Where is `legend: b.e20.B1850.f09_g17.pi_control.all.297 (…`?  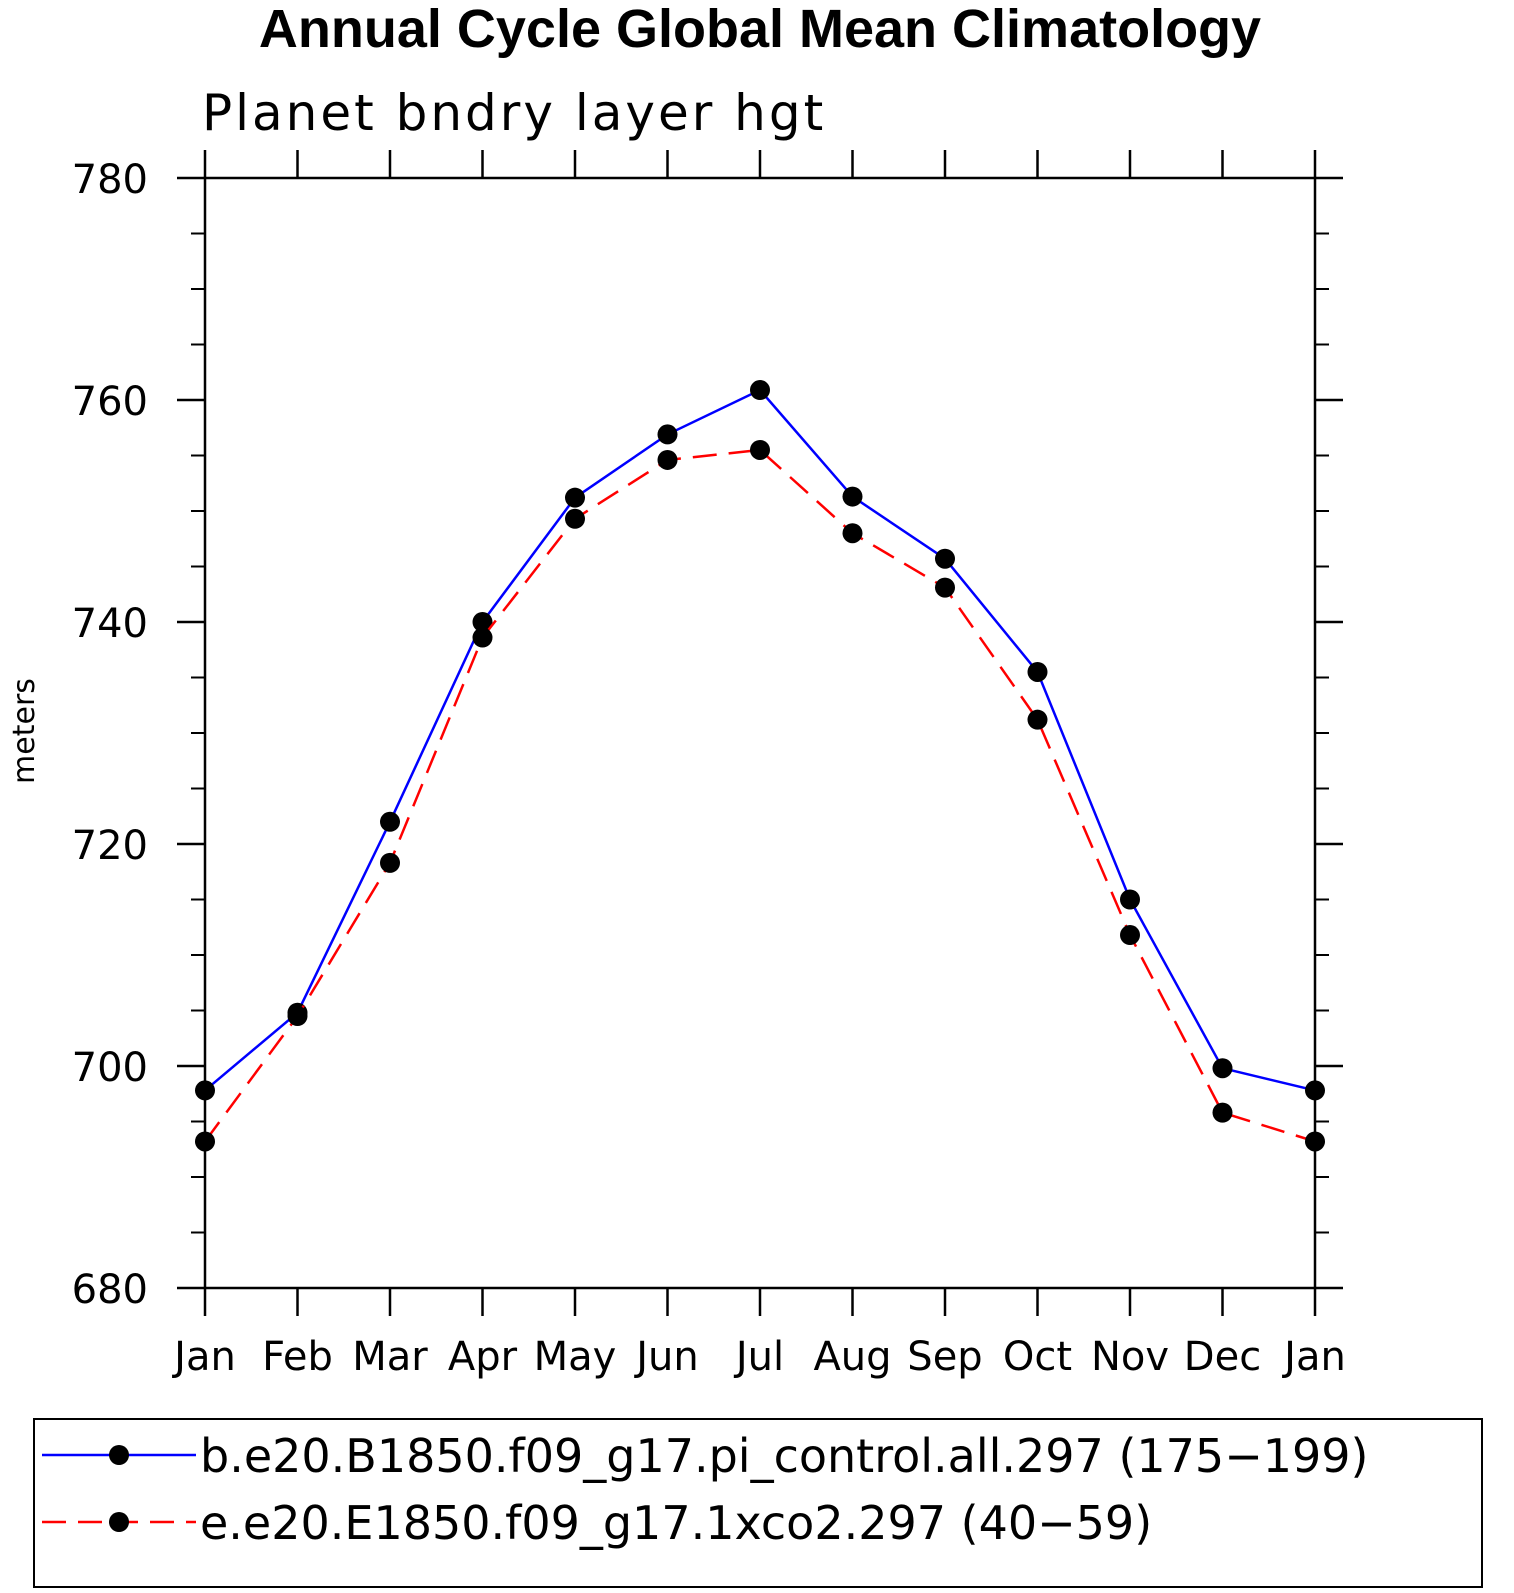 legend: b.e20.B1850.f09_g17.pi_control.all.297 (… is located at coordinates (758, 1503).